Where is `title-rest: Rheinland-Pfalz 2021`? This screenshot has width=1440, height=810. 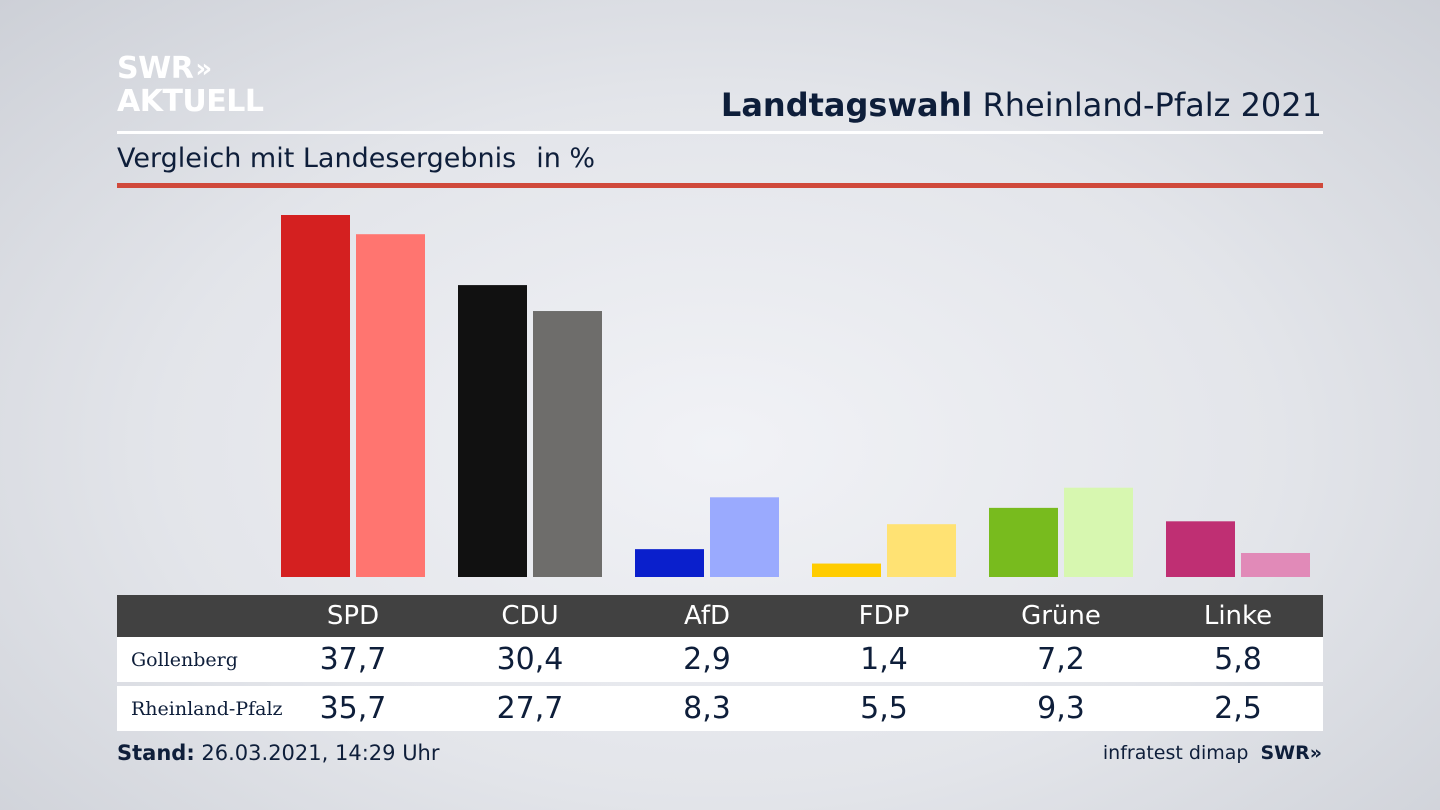 title-rest: Rheinland-Pfalz 2021 is located at coordinates (1152, 105).